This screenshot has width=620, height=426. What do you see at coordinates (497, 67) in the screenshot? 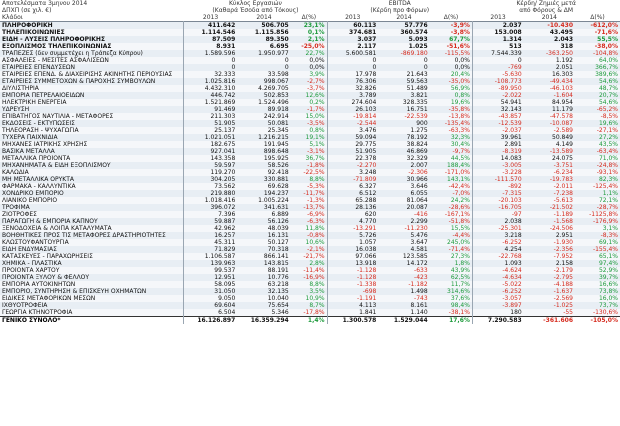
I see `cell-profit-2013: -769` at bounding box center [497, 67].